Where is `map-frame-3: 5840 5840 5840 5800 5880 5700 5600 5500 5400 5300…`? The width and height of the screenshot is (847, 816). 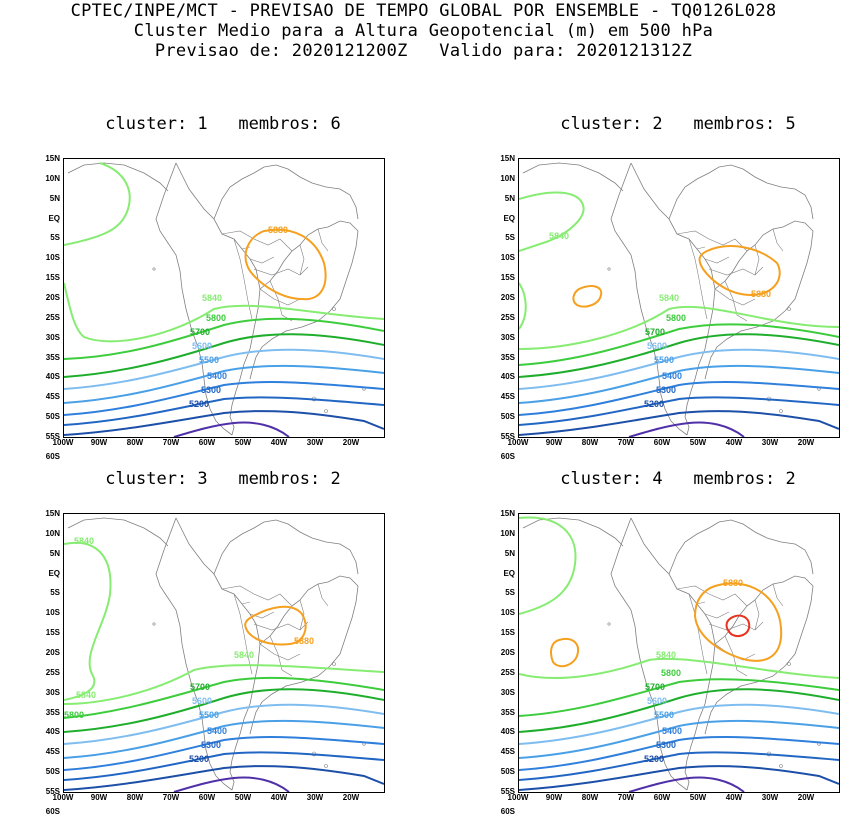 map-frame-3: 5840 5840 5840 5800 5880 5700 5600 5500 5400 5300… is located at coordinates (224, 653).